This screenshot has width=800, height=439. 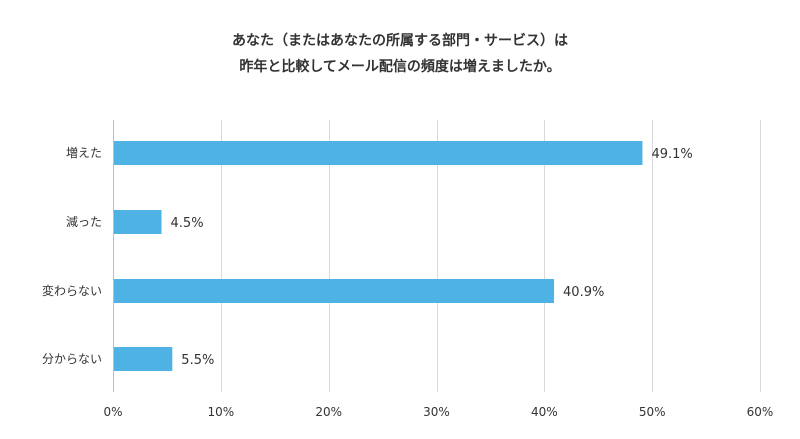 What do you see at coordinates (583, 292) in the screenshot?
I see `data-label: 40.9%` at bounding box center [583, 292].